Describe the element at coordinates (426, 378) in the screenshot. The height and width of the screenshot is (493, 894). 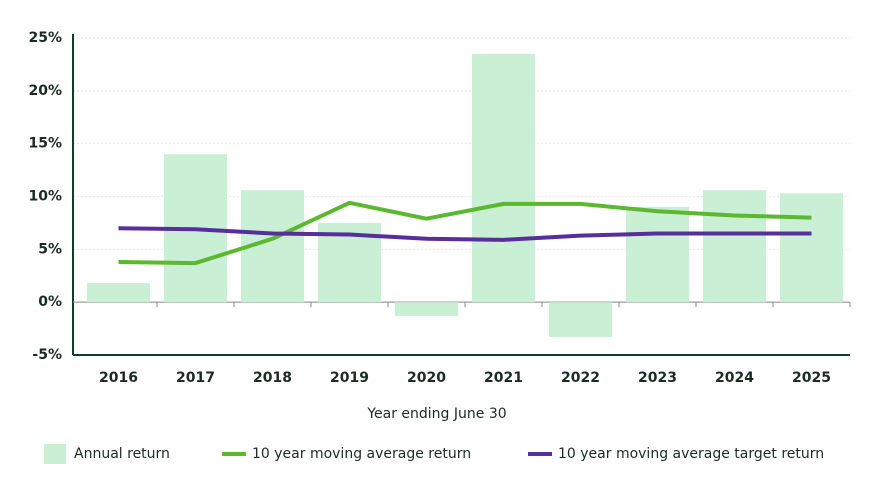
I see `x-tick-label: 2020` at that location.